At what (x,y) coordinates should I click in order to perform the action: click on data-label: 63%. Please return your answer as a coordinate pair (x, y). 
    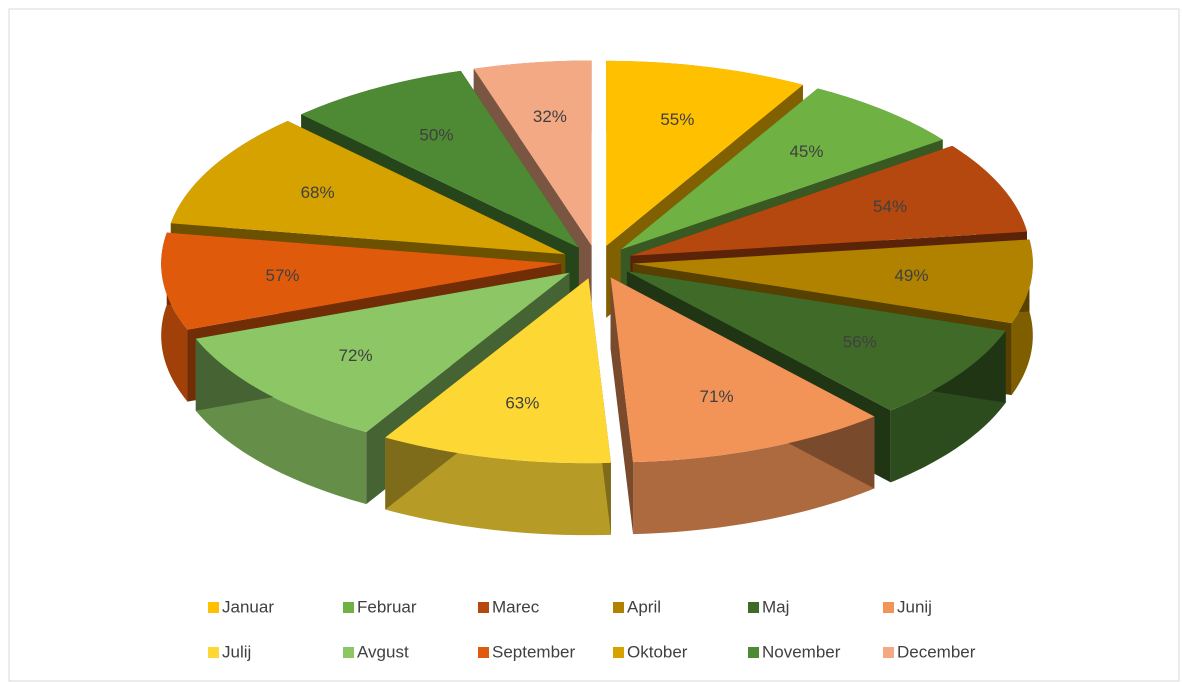
    Looking at the image, I should click on (522, 402).